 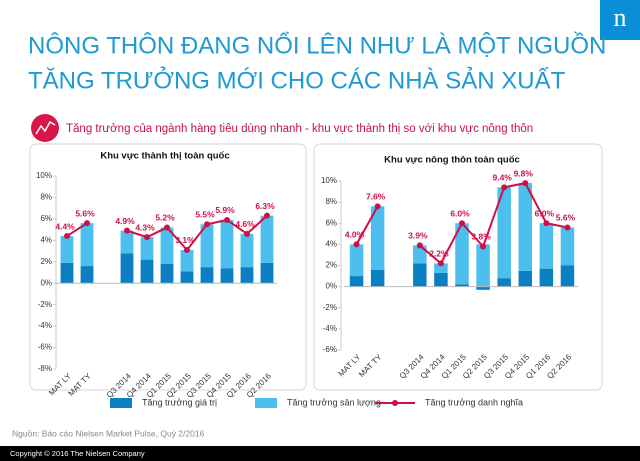 What do you see at coordinates (85, 213) in the screenshot?
I see `data-label: 5.6%` at bounding box center [85, 213].